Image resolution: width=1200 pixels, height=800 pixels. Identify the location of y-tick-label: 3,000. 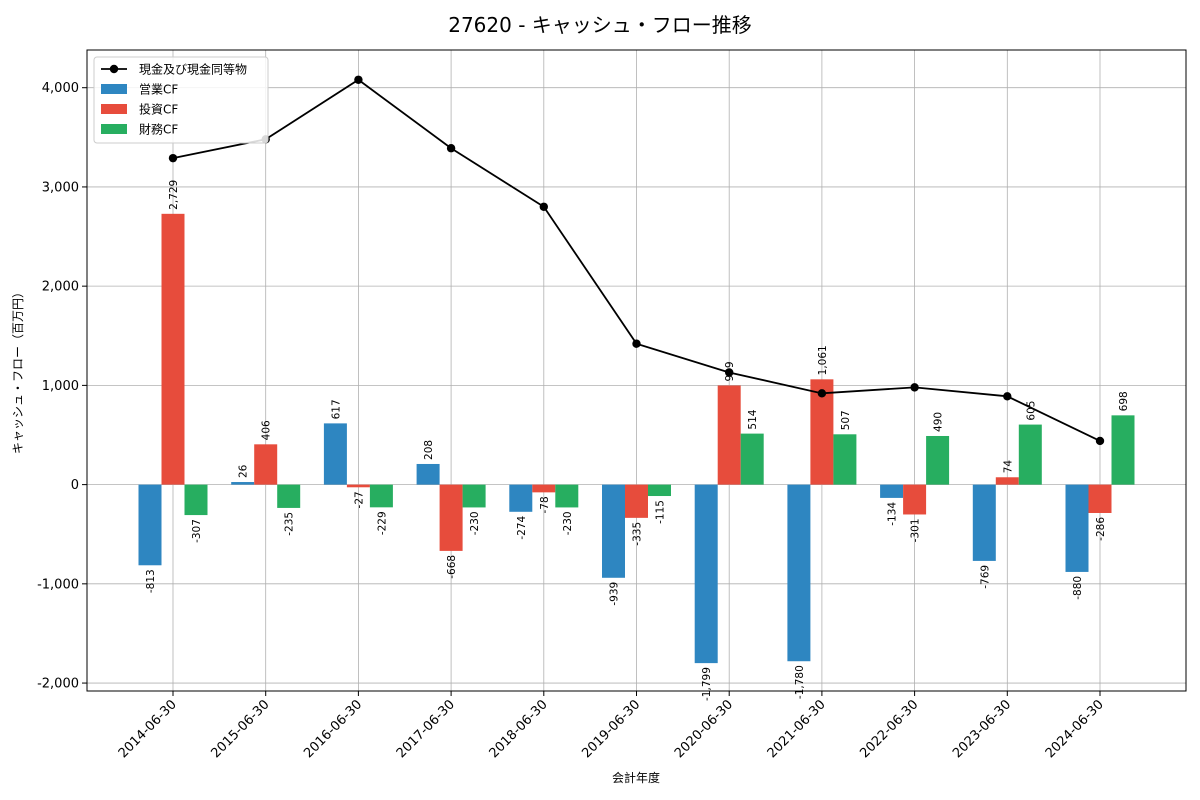
(60, 187).